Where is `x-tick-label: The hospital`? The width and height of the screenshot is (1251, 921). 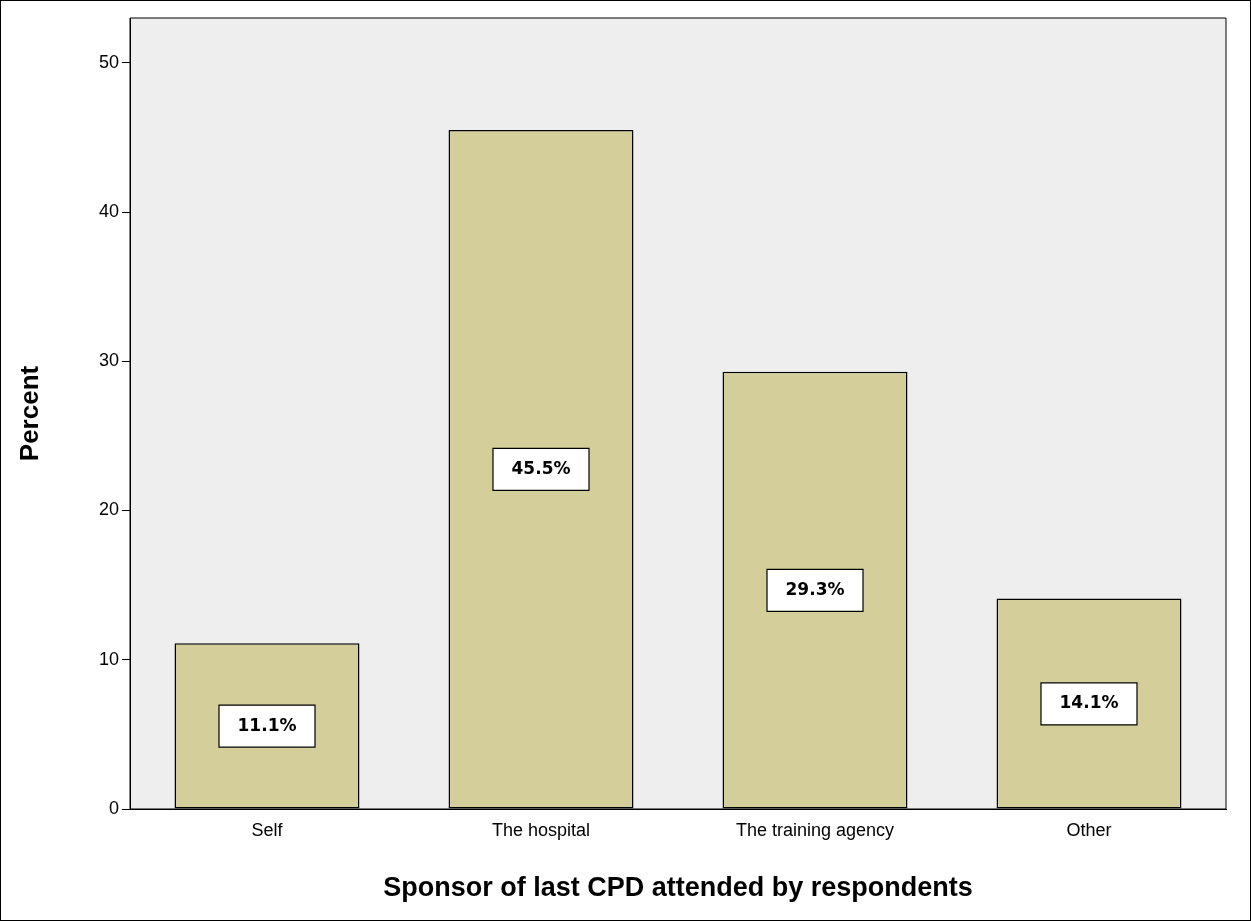 x-tick-label: The hospital is located at coordinates (541, 829).